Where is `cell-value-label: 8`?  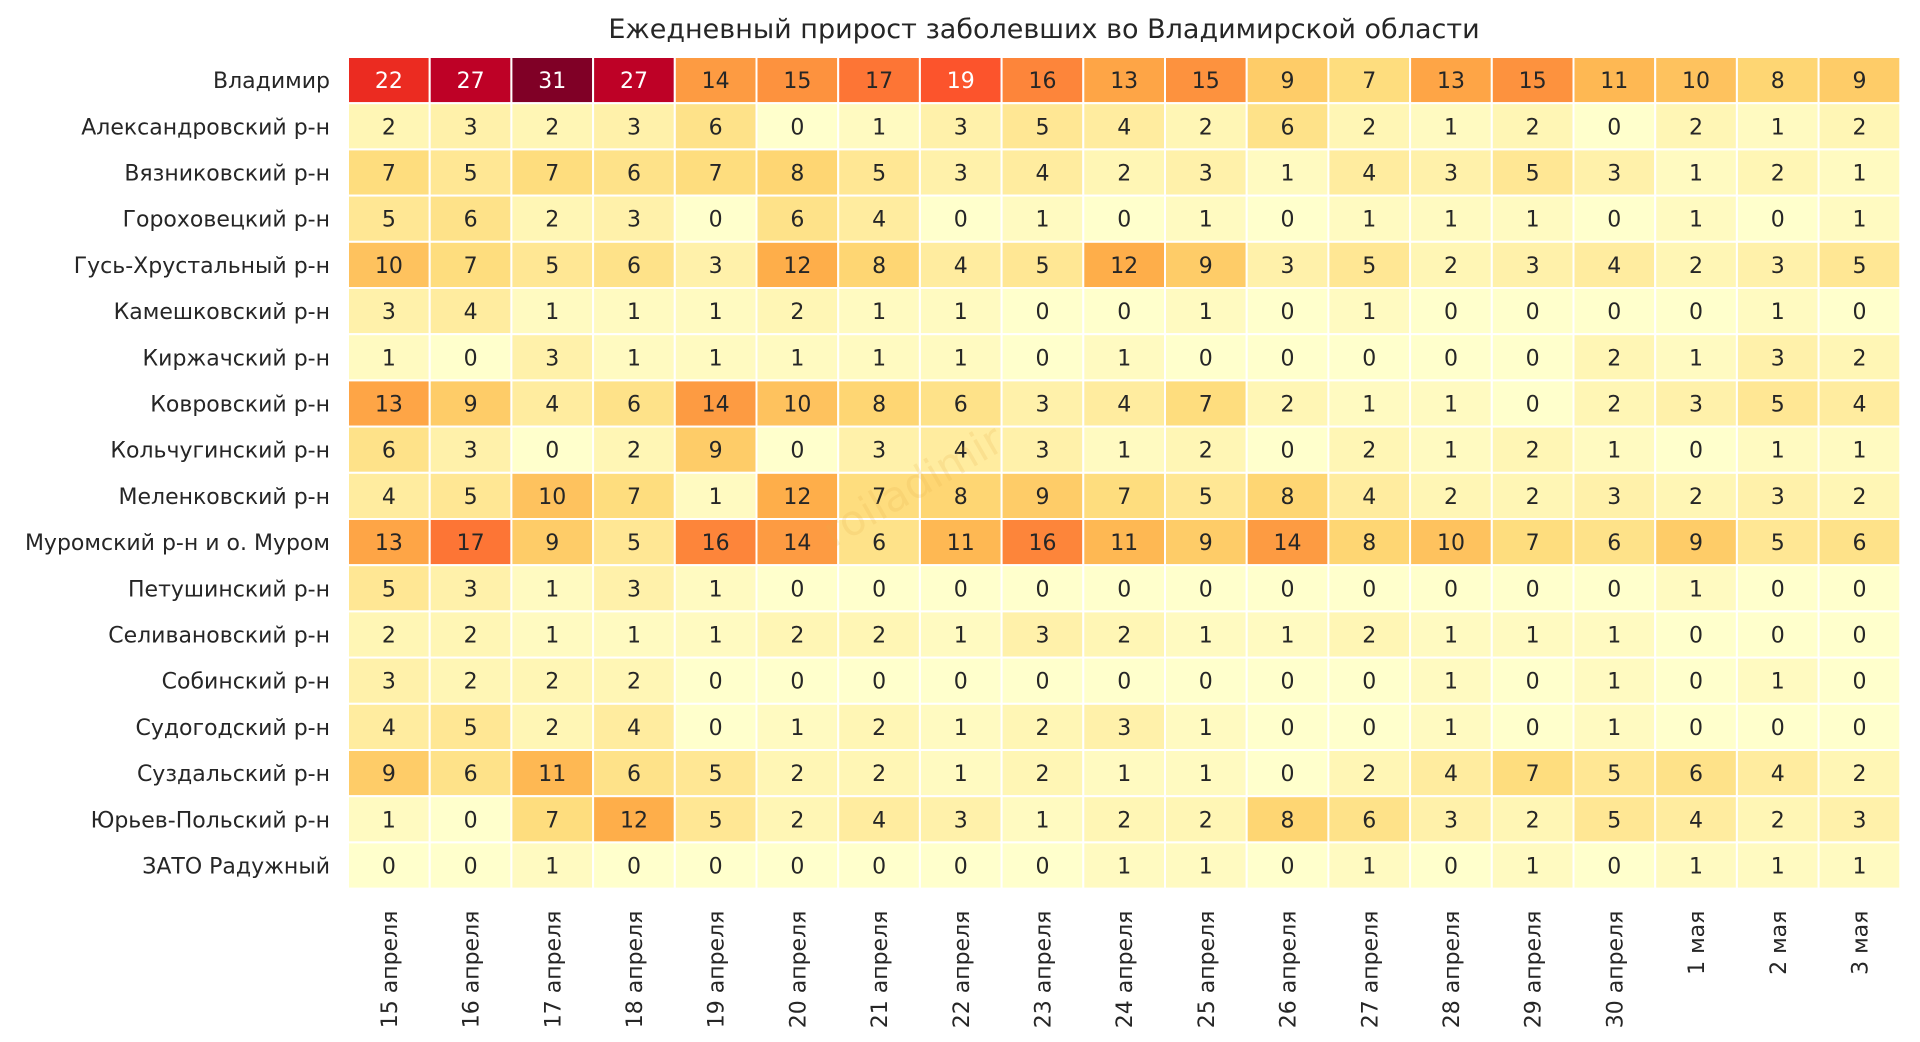
cell-value-label: 8 is located at coordinates (797, 174).